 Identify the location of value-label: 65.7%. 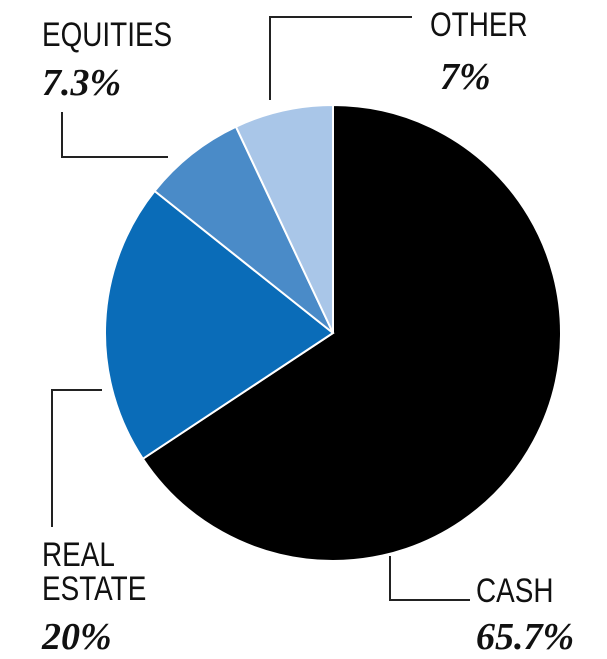
(525, 637).